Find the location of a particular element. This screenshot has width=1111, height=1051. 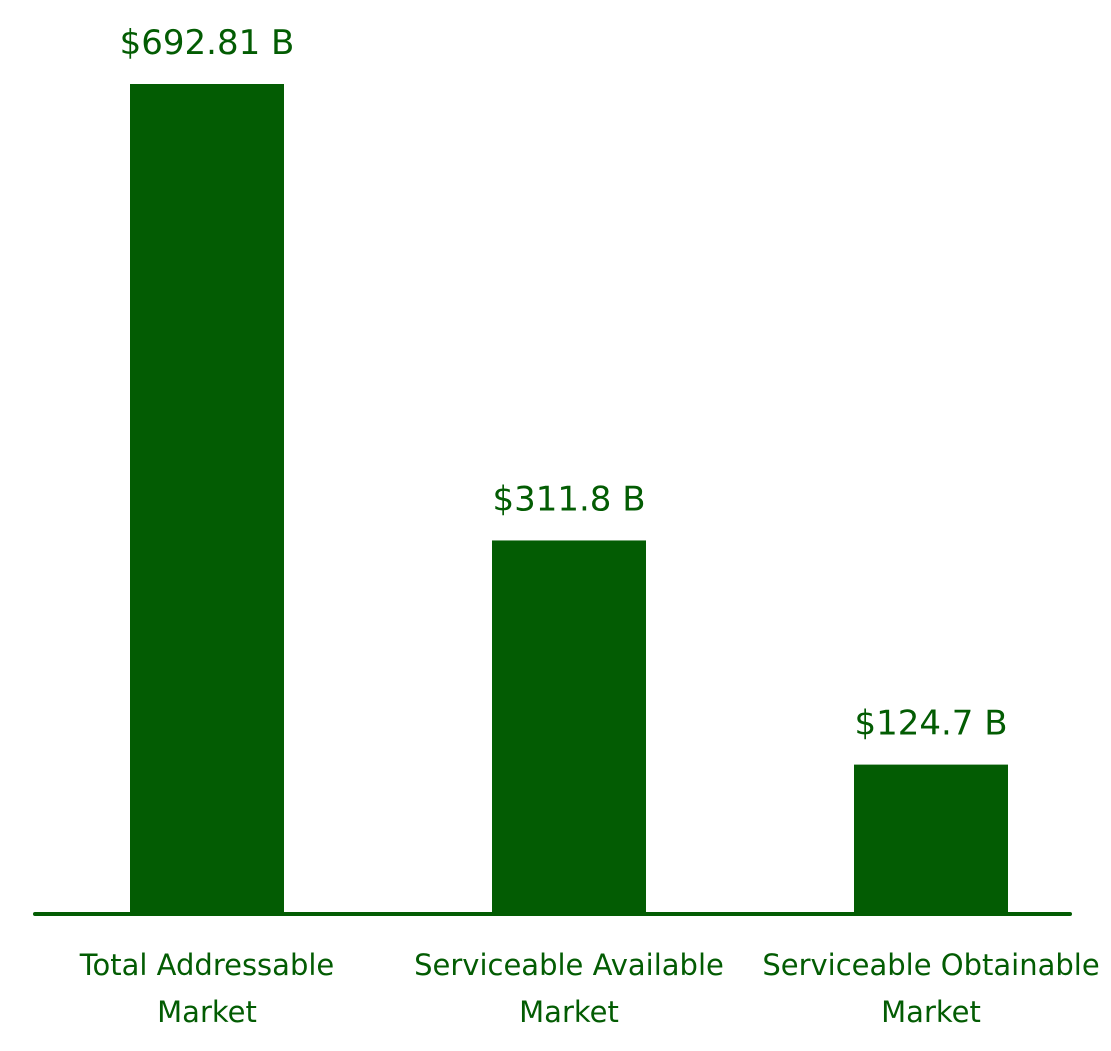

category-label-1-line-2: Market is located at coordinates (207, 1012).